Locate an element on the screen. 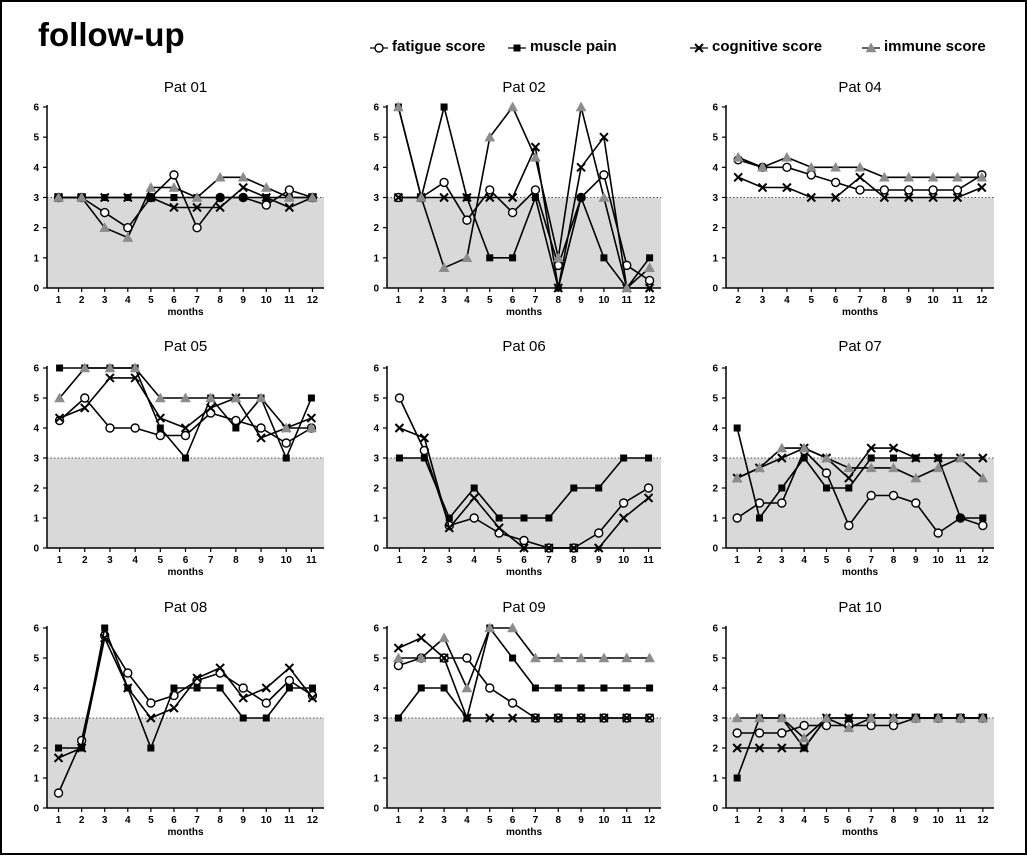  y-tick-label: 1 is located at coordinates (36, 258).